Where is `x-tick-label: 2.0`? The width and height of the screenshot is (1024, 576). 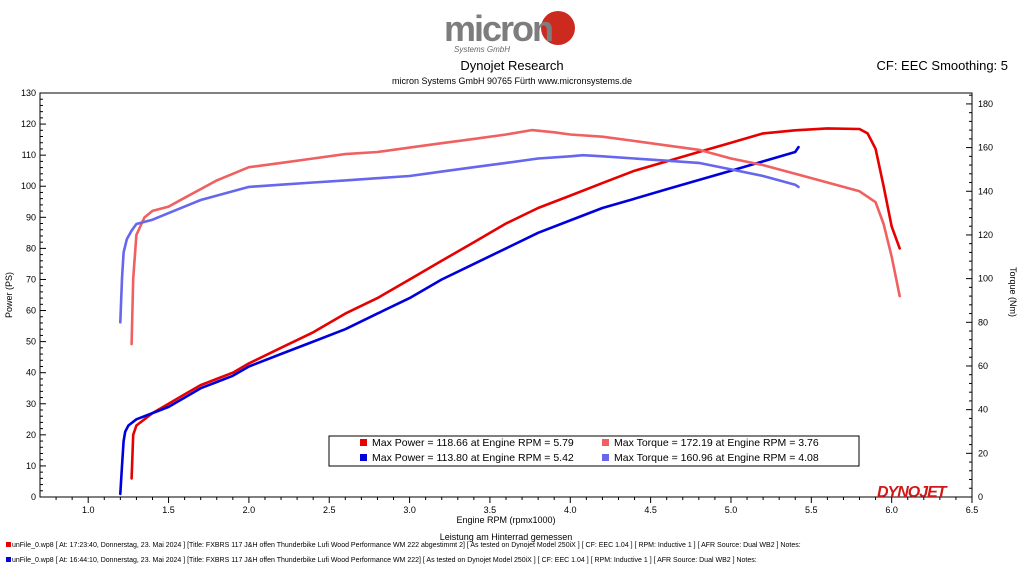
x-tick-label: 2.0 is located at coordinates (249, 510).